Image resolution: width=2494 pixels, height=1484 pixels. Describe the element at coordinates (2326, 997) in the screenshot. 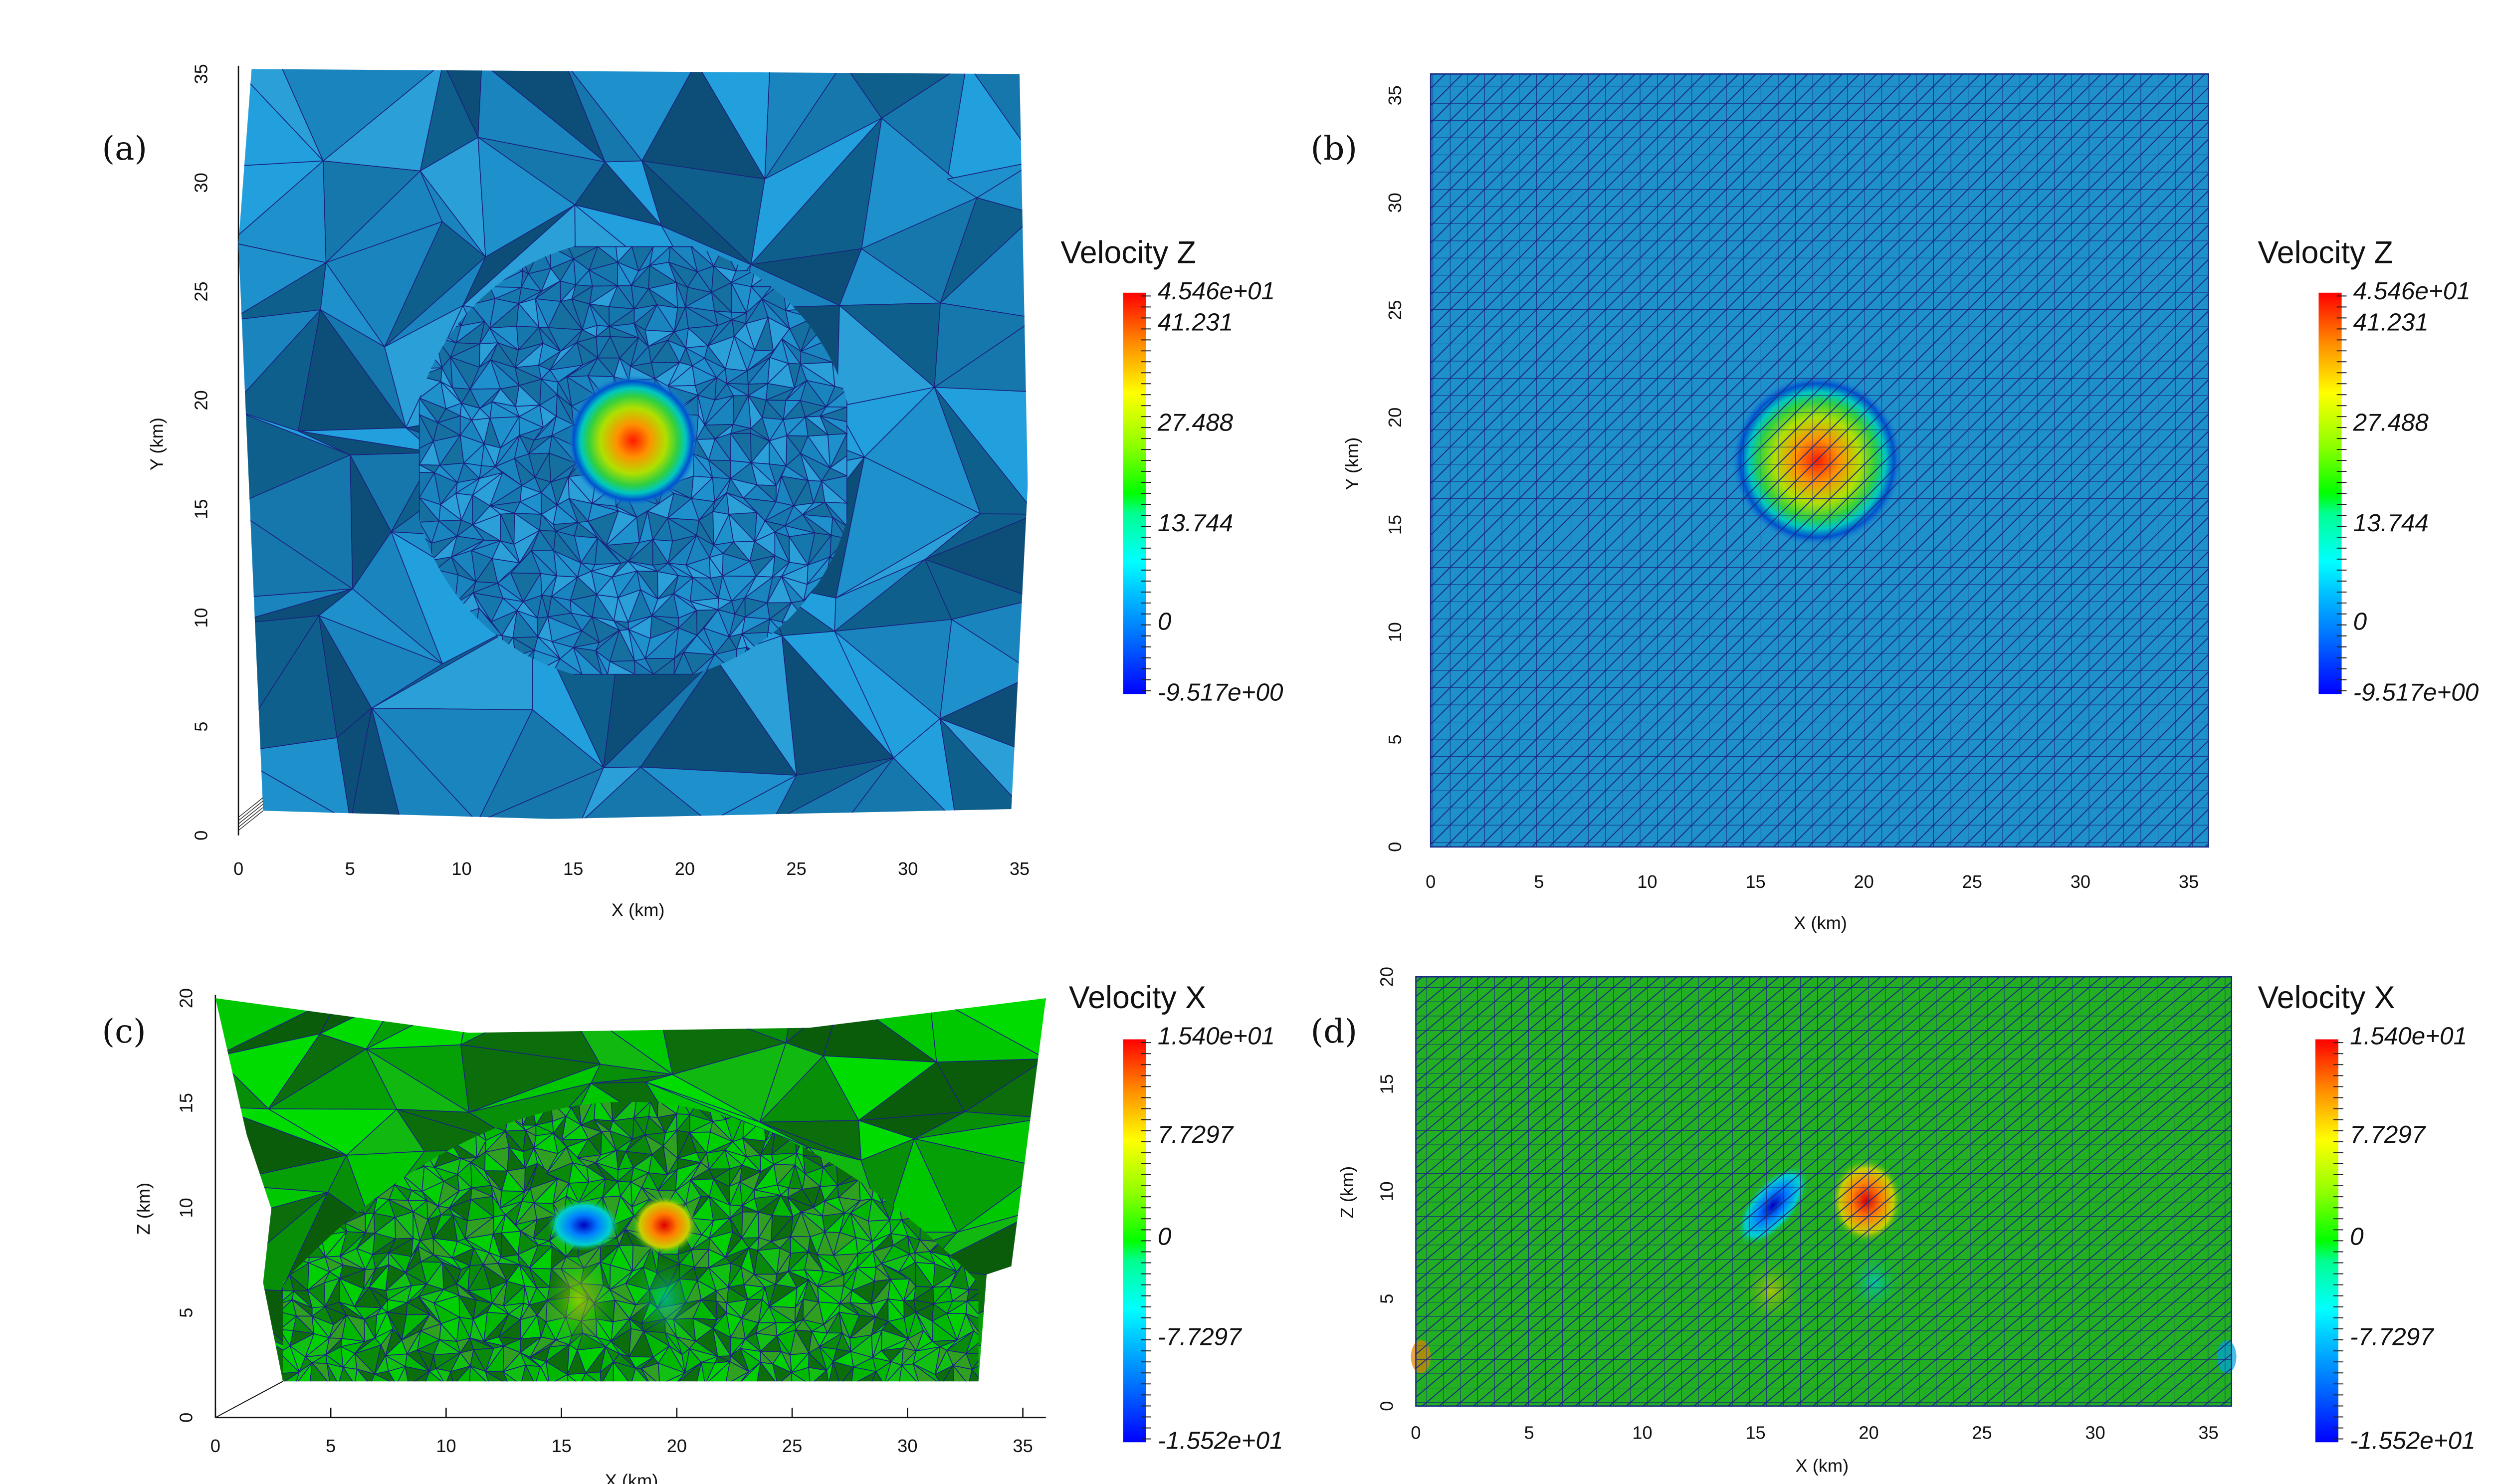

I see `colorbar-title-d: Velocity X` at that location.